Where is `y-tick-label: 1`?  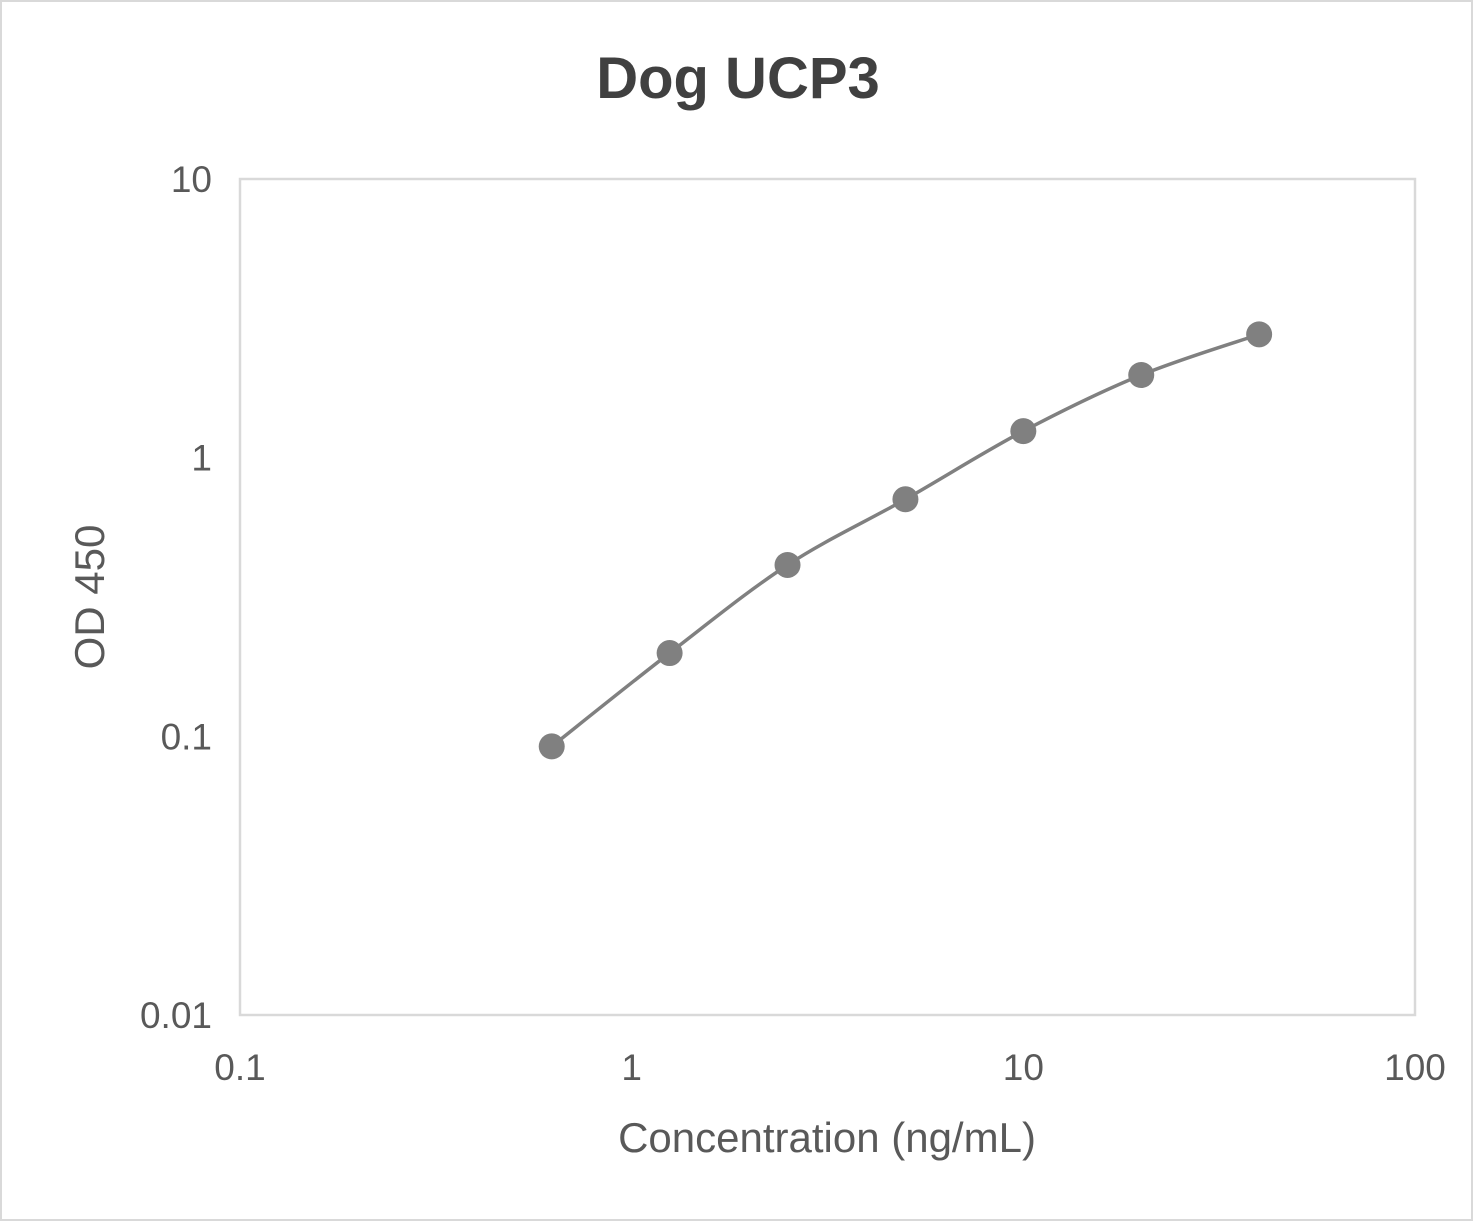
y-tick-label: 1 is located at coordinates (201, 458).